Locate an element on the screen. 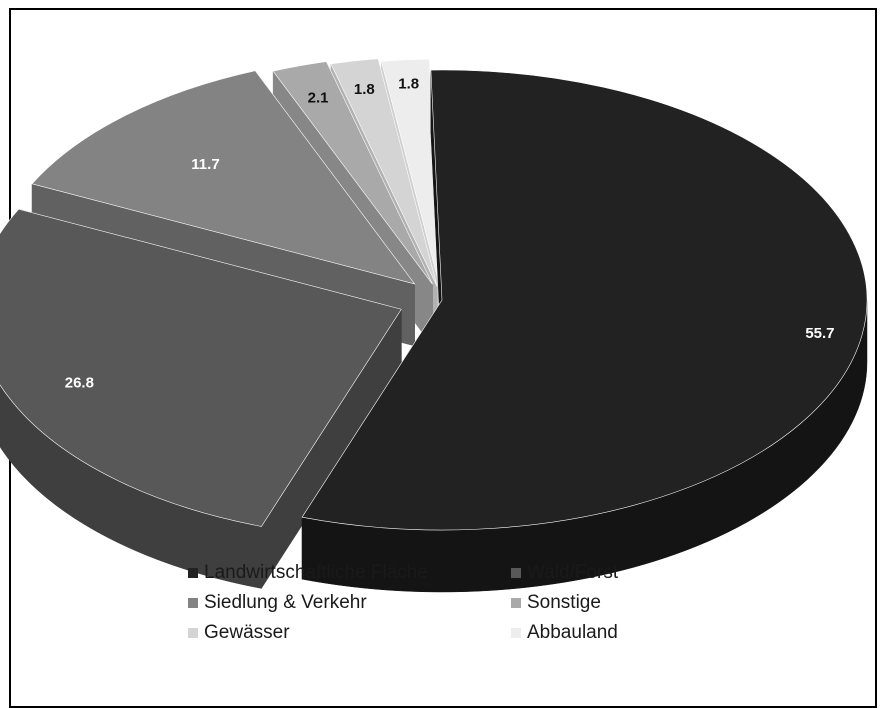  pie-value-label-wald: 26.8 is located at coordinates (79, 382).